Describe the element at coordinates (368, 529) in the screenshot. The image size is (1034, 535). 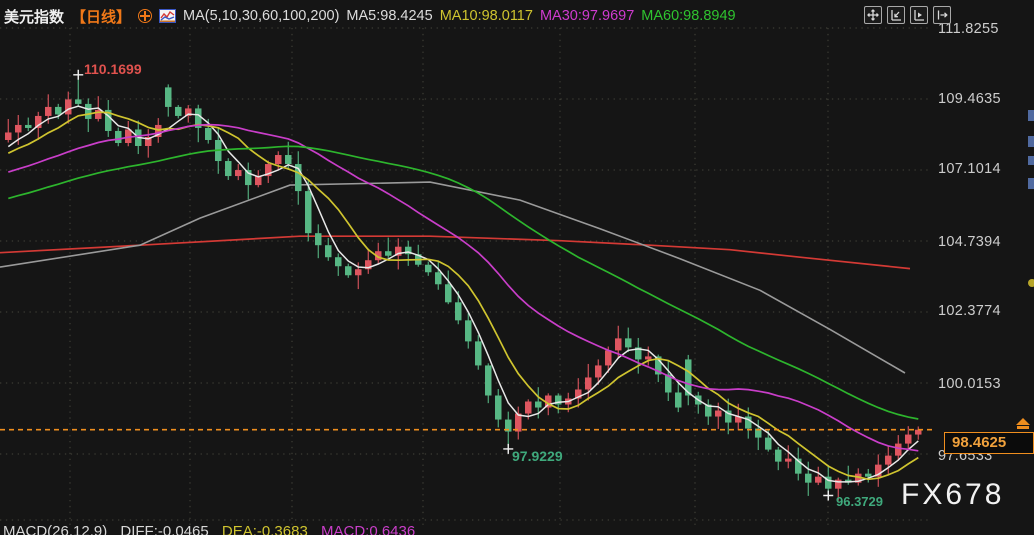
I see `macd-value: MACD:0.6436` at that location.